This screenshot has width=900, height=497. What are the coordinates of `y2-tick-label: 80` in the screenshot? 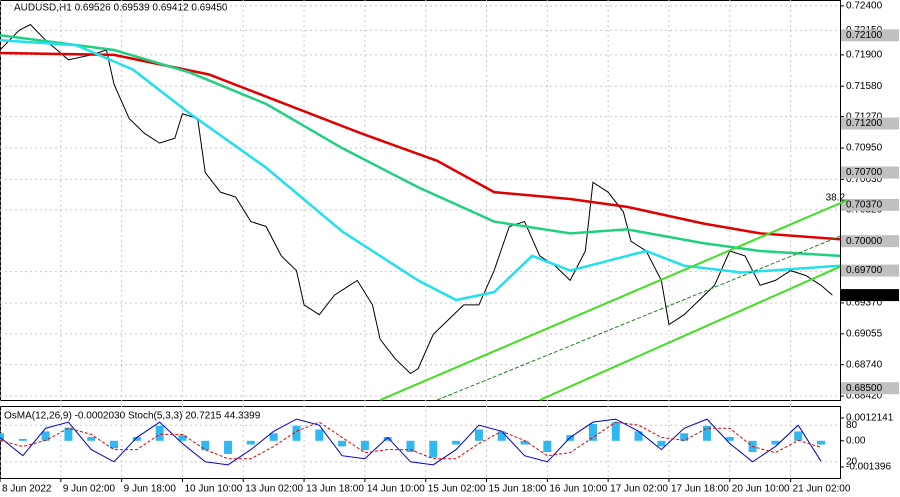 It's located at (852, 425).